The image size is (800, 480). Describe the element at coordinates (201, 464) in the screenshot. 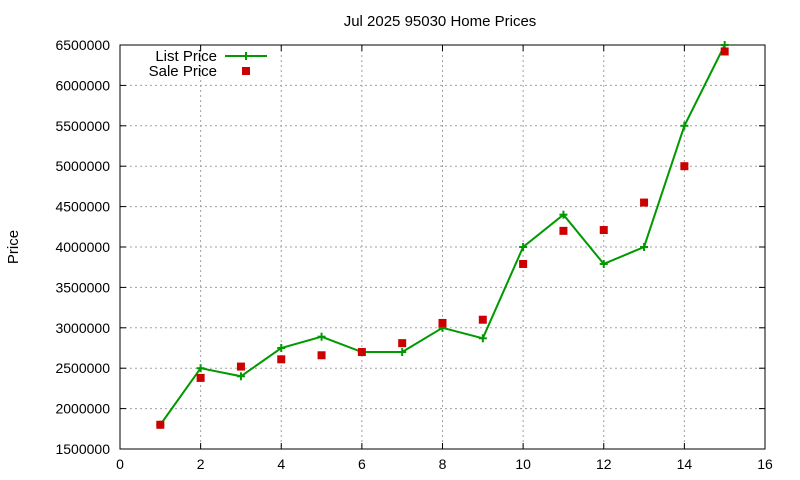

I see `x-tick-label: 2` at that location.